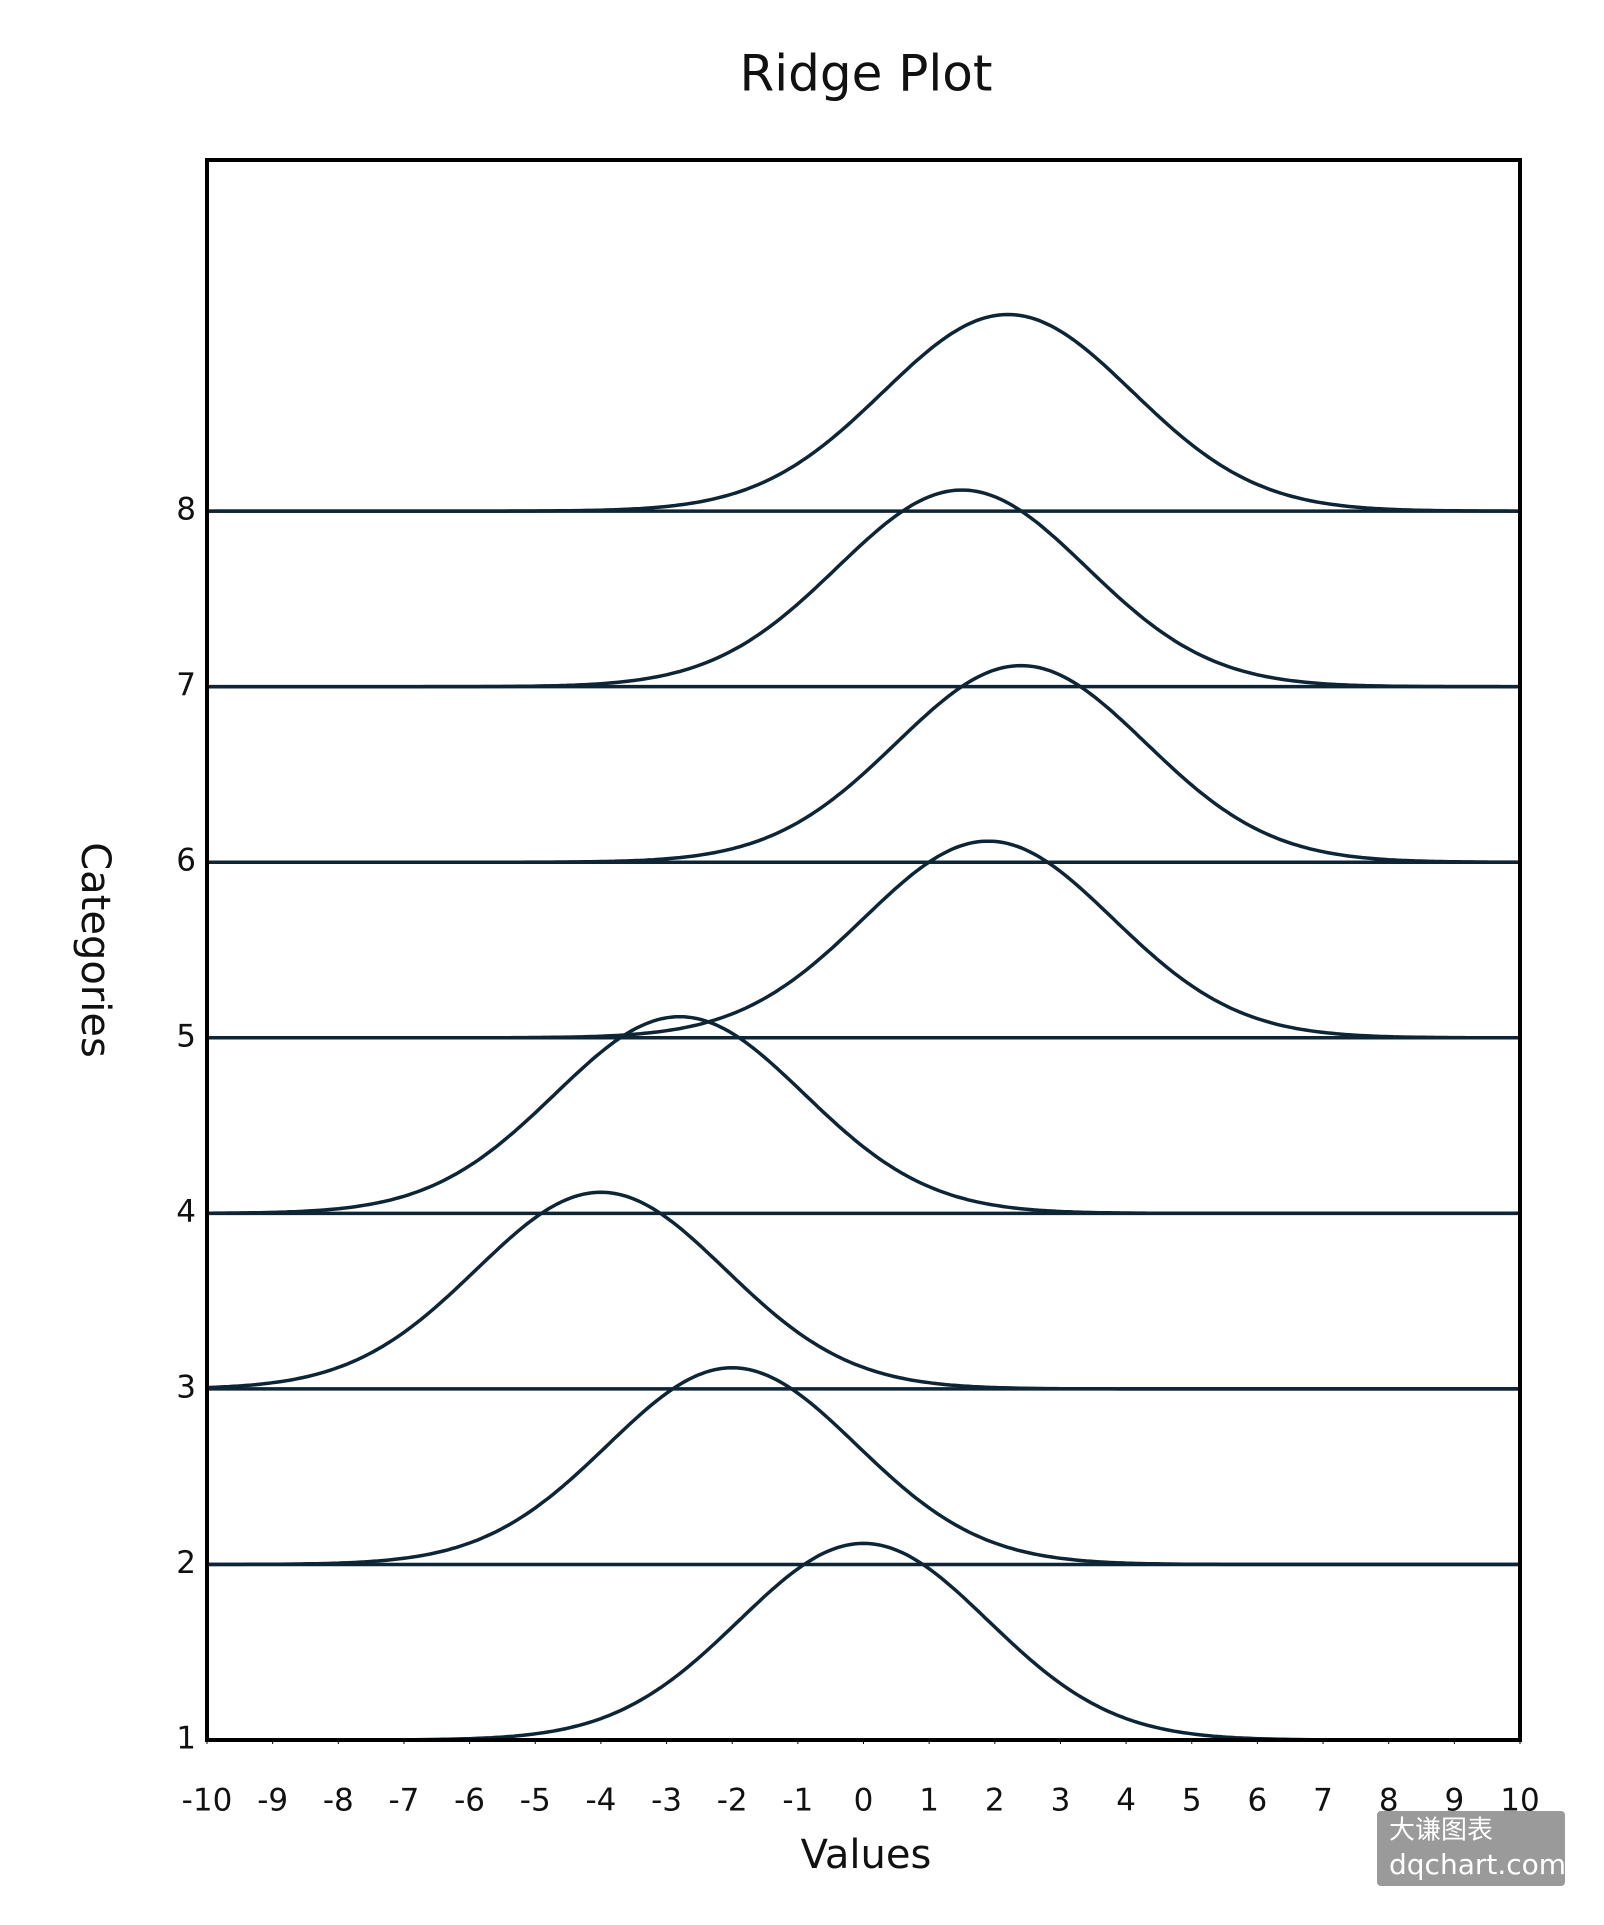 Image resolution: width=1604 pixels, height=1925 pixels. Describe the element at coordinates (403, 1801) in the screenshot. I see `x-tick-label: -7` at that location.